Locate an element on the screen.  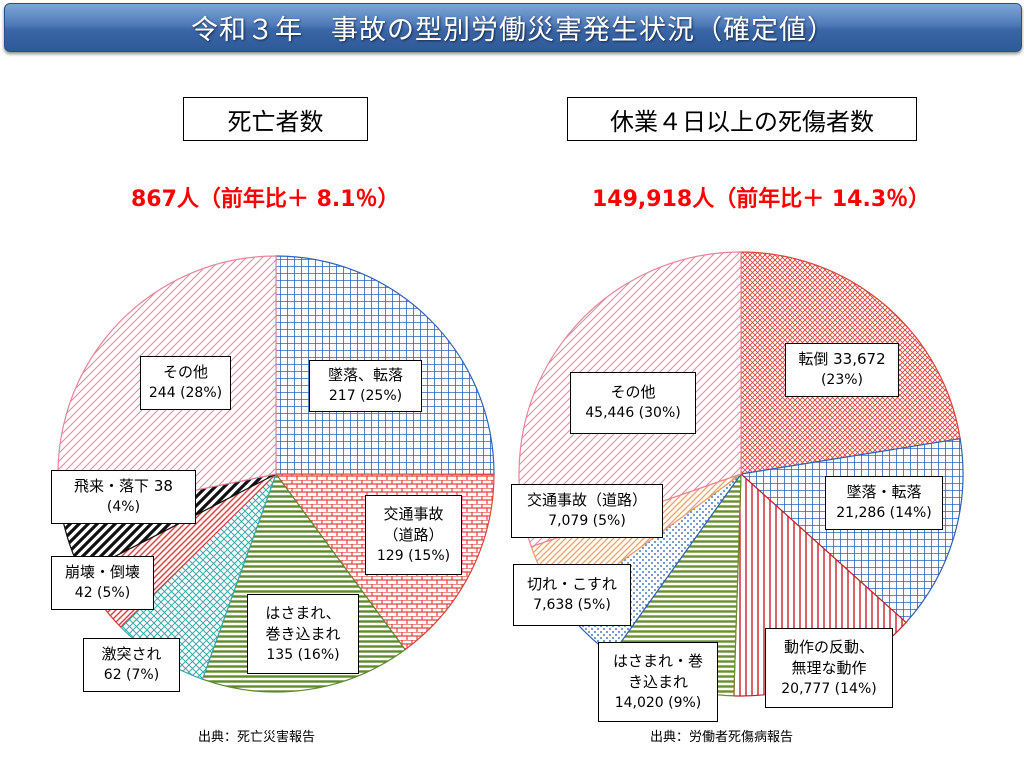
left-chart-total: 867人（前年比＋ 8.1％） is located at coordinates (265, 199).